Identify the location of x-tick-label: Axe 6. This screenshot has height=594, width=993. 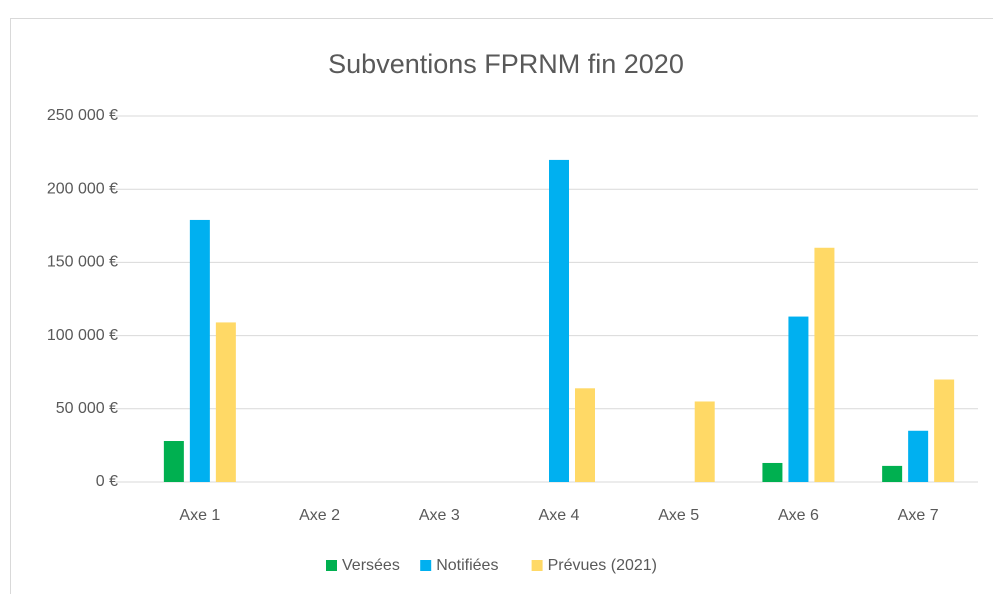
(798, 515).